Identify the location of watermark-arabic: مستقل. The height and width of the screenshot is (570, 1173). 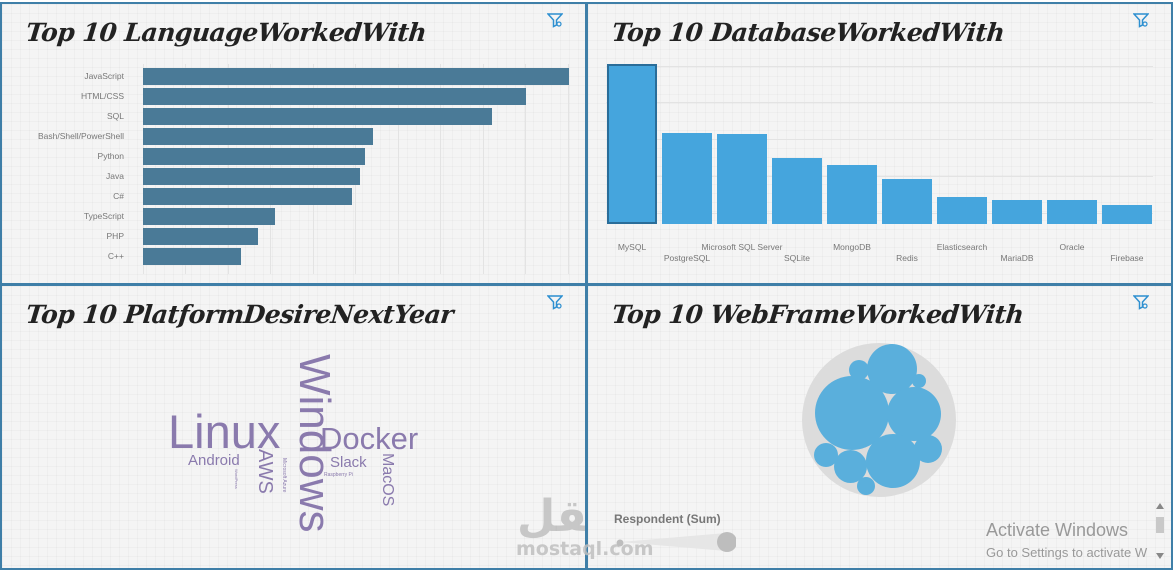
(552, 516).